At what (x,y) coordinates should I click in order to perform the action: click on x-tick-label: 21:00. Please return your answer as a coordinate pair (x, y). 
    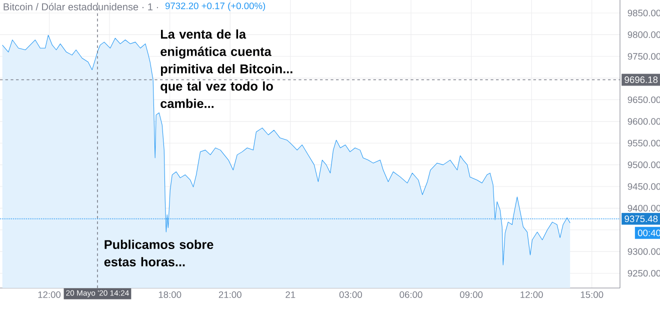
    Looking at the image, I should click on (230, 294).